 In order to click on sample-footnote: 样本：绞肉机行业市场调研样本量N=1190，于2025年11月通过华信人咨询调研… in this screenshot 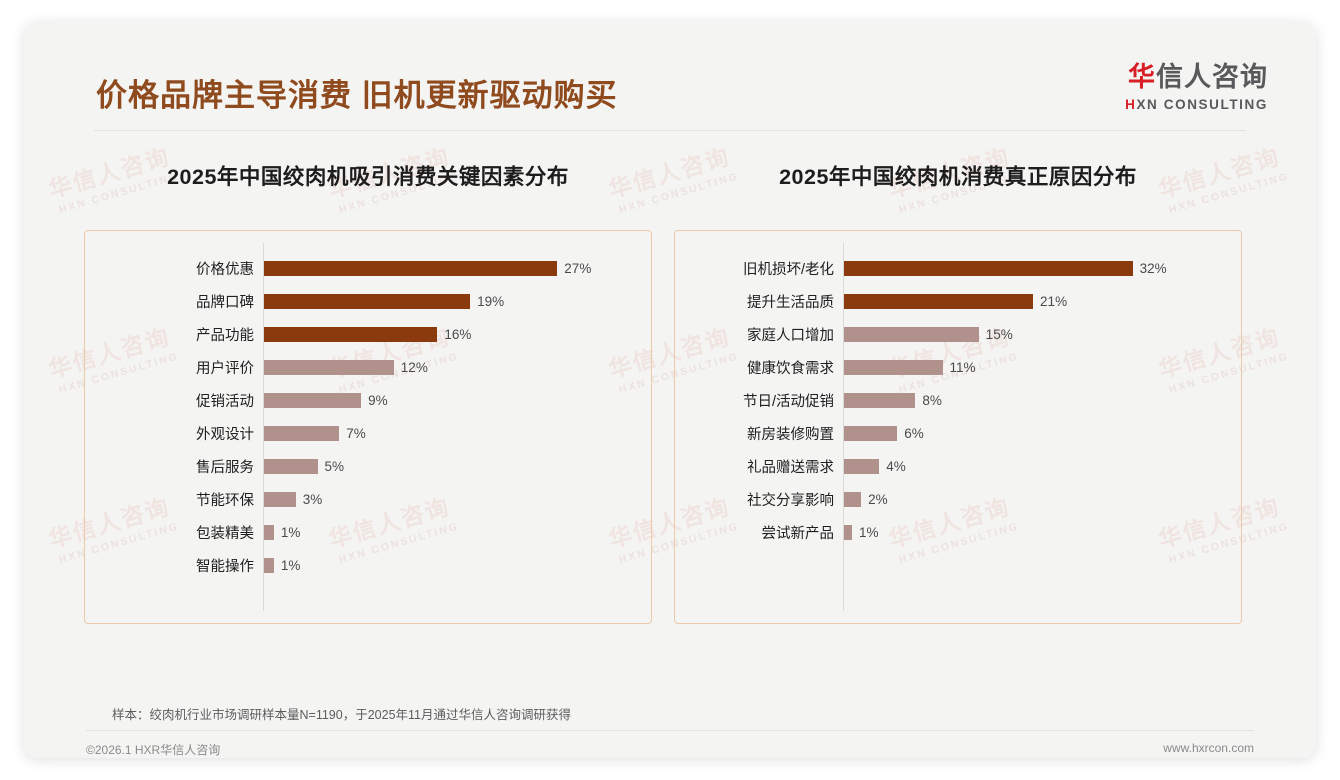, I will do `click(341, 715)`.